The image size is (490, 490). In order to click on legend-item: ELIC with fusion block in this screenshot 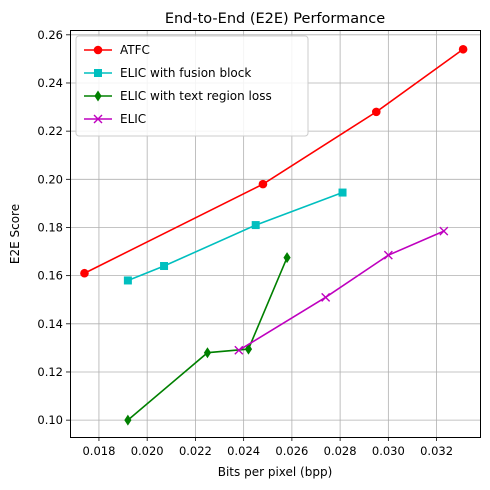, I will do `click(167, 73)`.